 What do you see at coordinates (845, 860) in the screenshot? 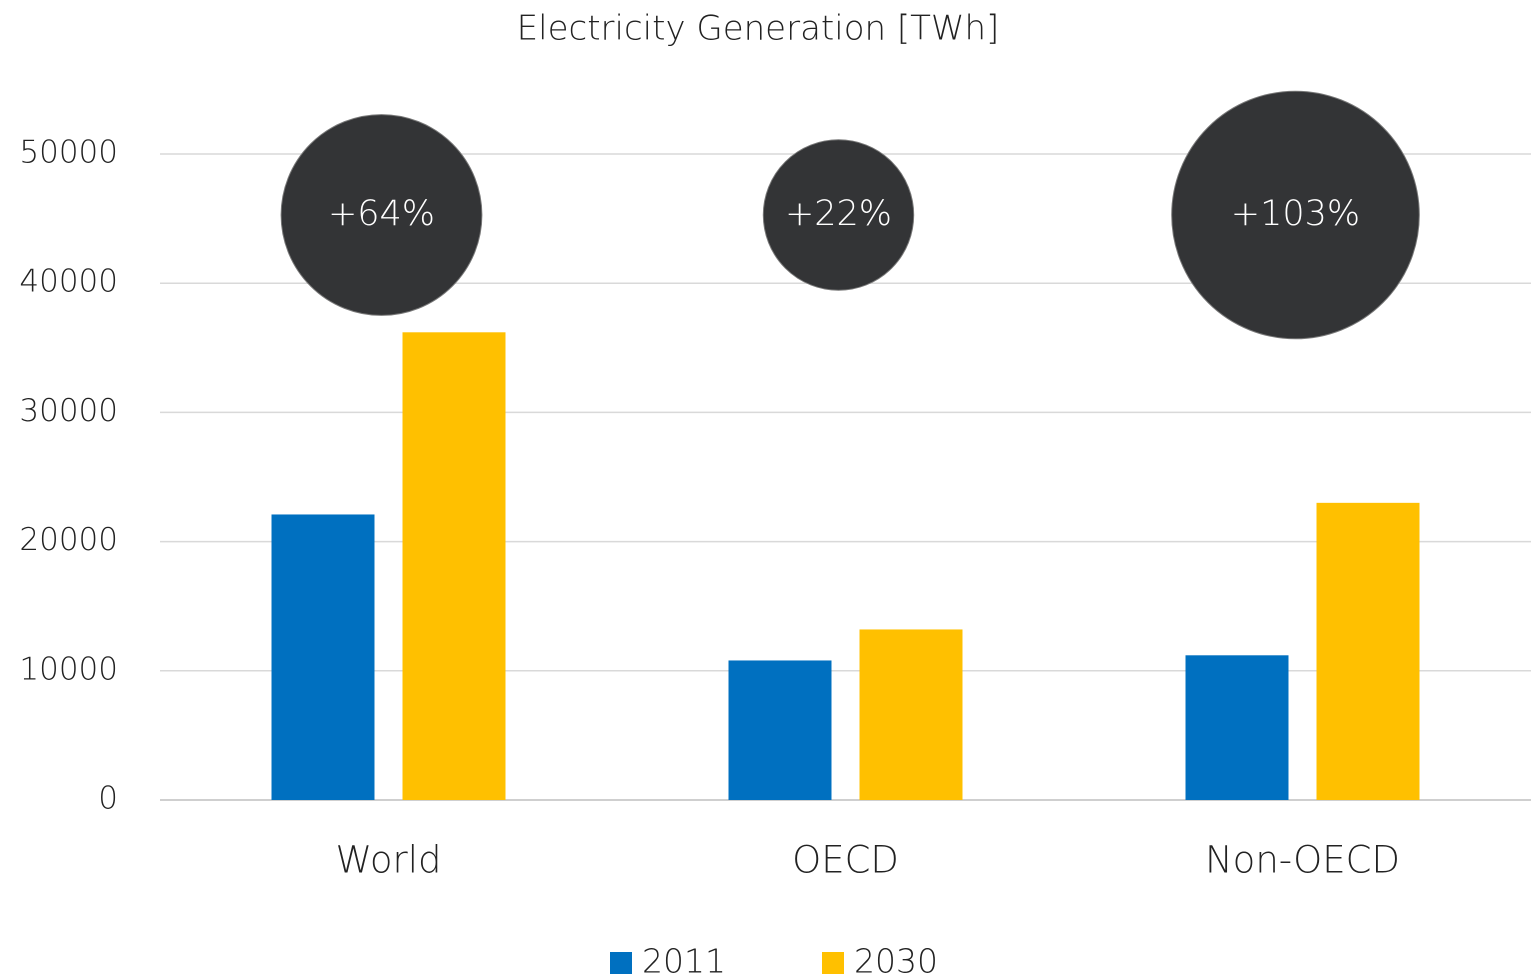
I see `x-tick-label: OECD` at bounding box center [845, 860].